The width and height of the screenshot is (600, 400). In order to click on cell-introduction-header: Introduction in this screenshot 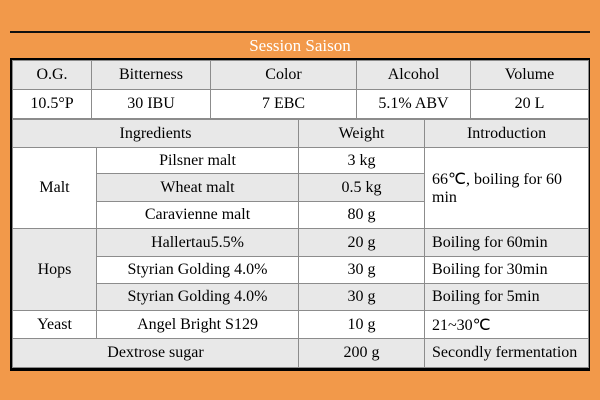, I will do `click(507, 133)`.